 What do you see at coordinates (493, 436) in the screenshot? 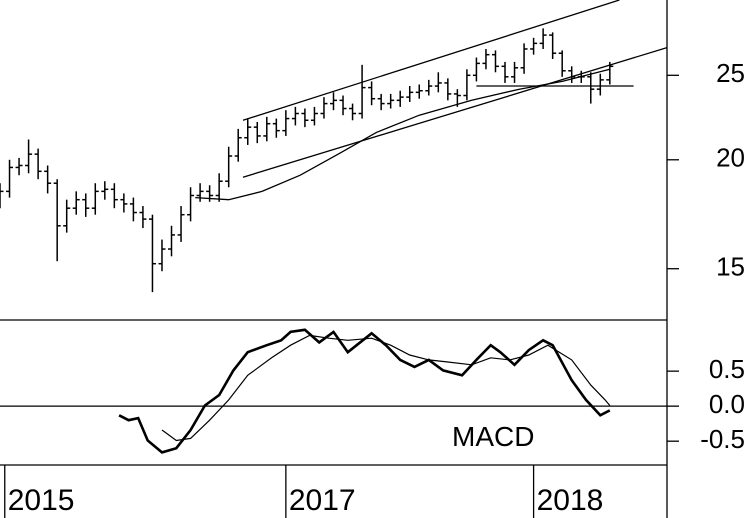
I see `panel-label: MACD` at bounding box center [493, 436].